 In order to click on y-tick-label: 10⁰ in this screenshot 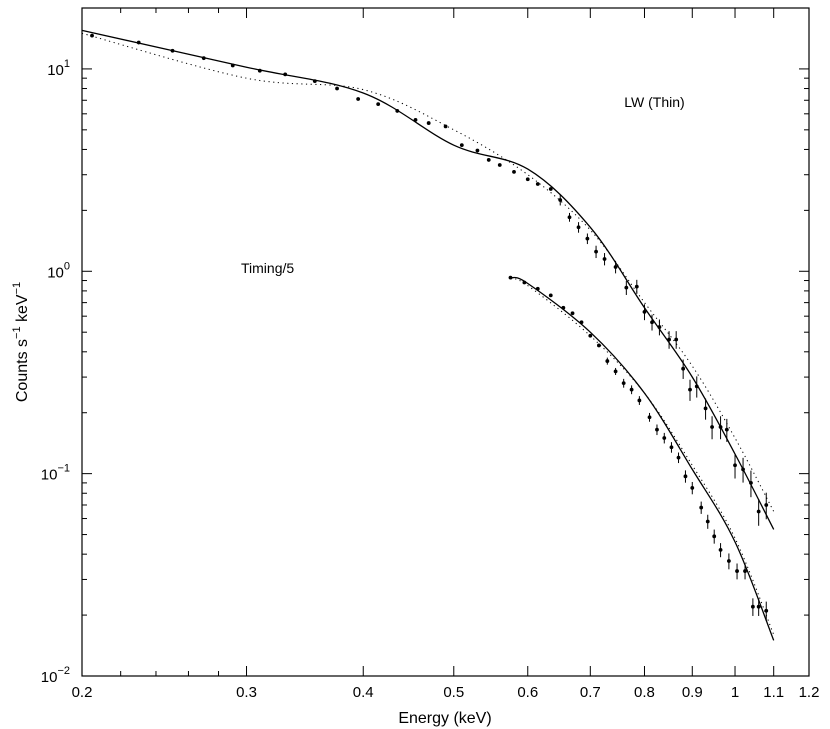, I will do `click(58, 270)`.